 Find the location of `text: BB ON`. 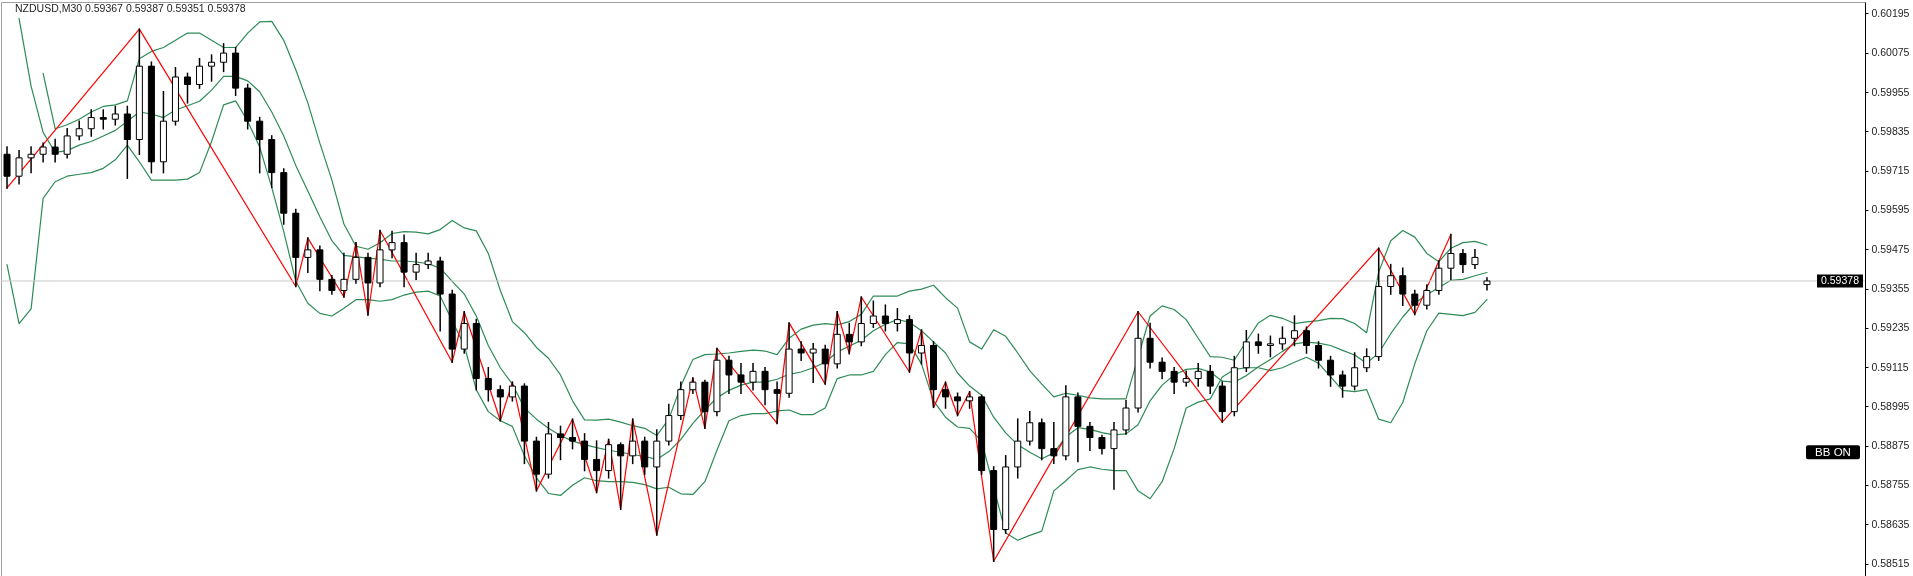

text: BB ON is located at coordinates (1833, 451).